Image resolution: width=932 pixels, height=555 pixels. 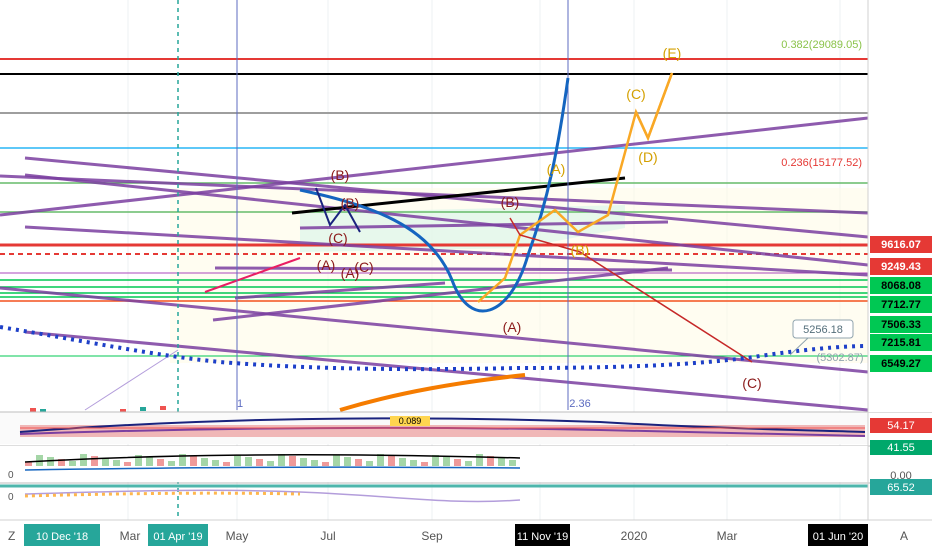 I want to click on ind-label-4: 65.52, so click(x=901, y=488).